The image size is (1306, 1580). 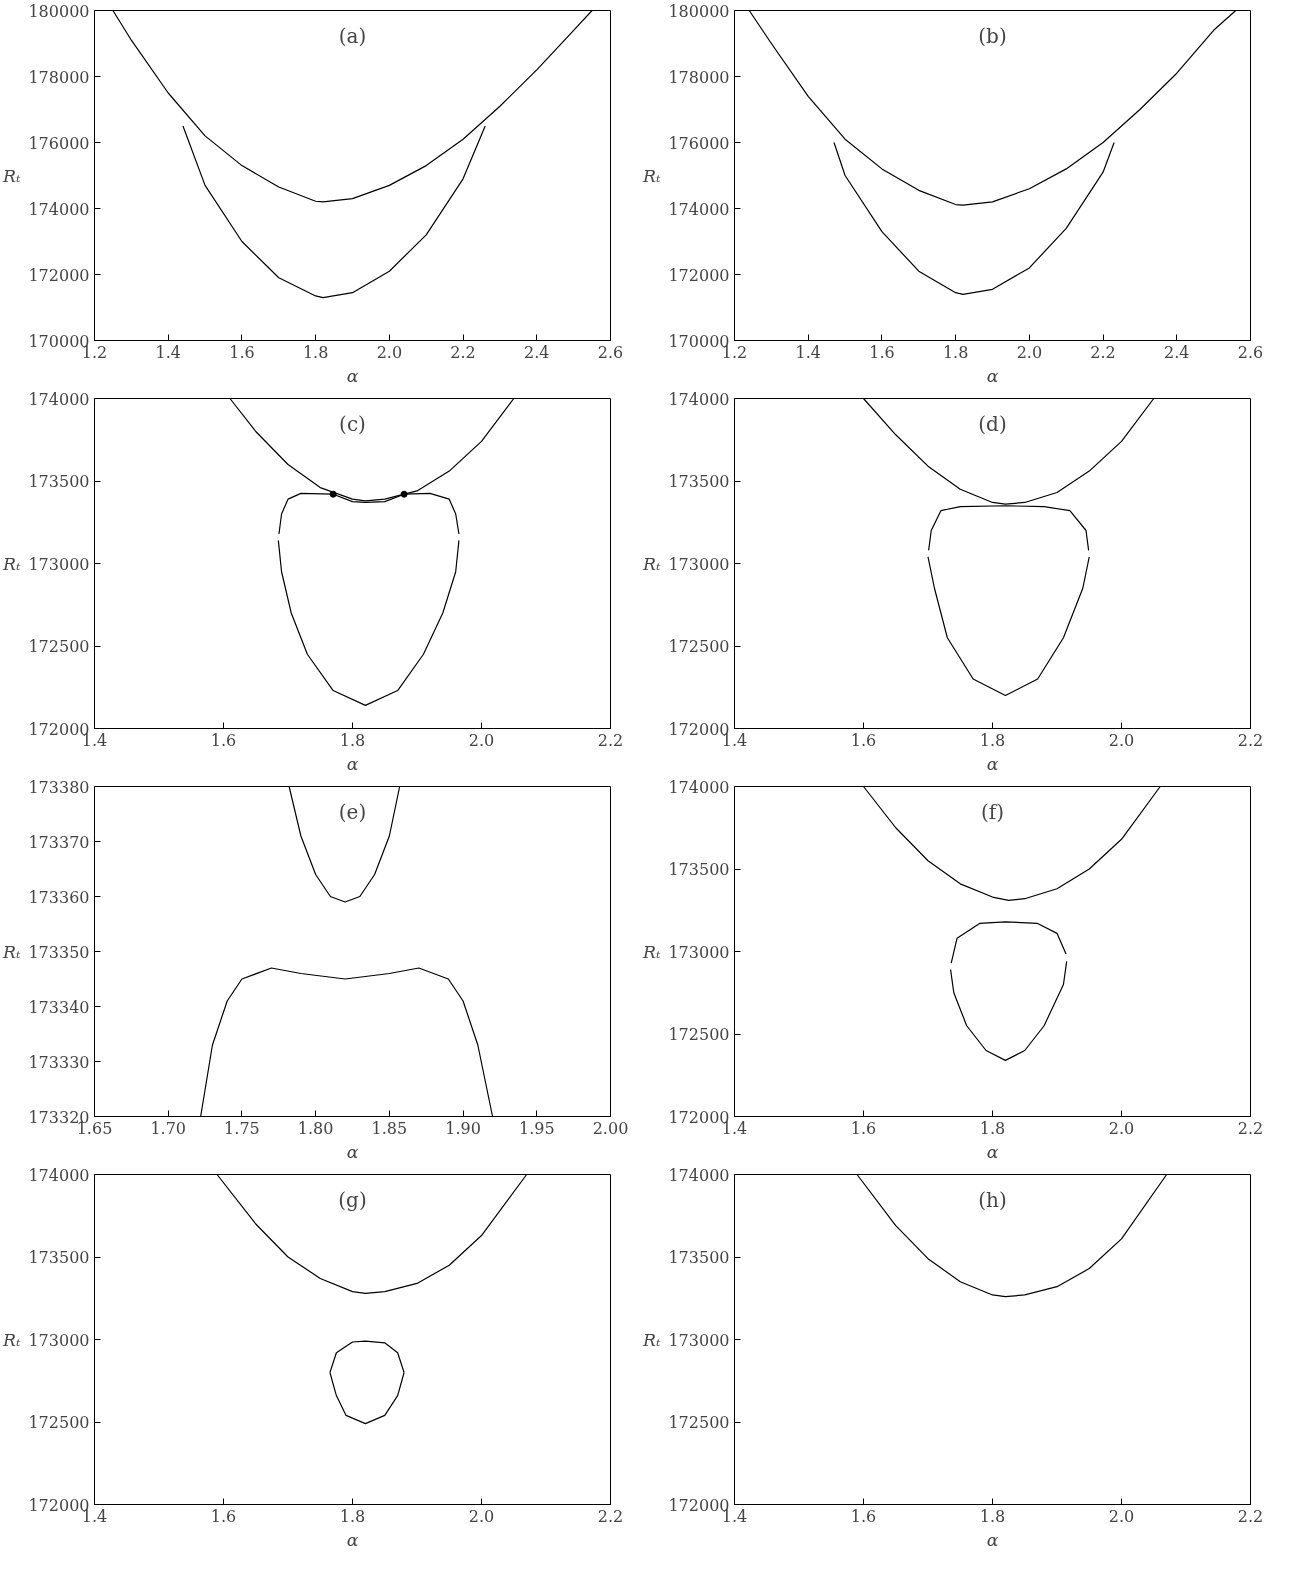 I want to click on annotation: (c), so click(x=352, y=423).